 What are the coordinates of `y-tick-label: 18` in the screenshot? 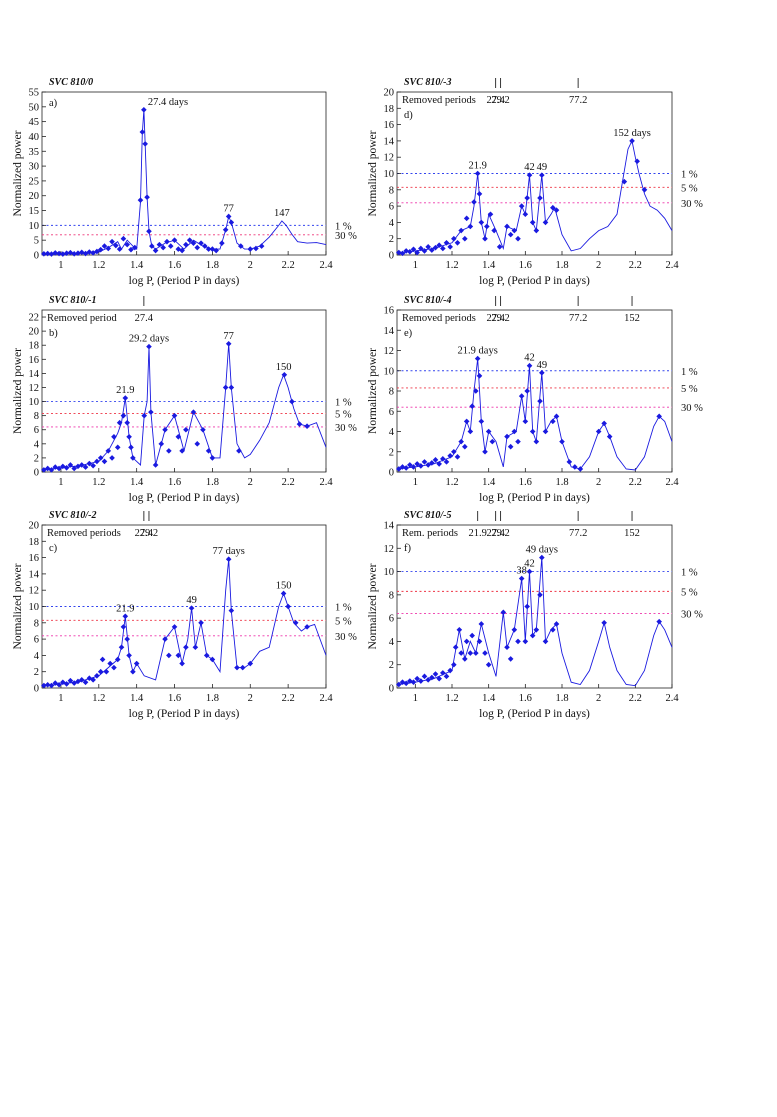 It's located at (34, 542).